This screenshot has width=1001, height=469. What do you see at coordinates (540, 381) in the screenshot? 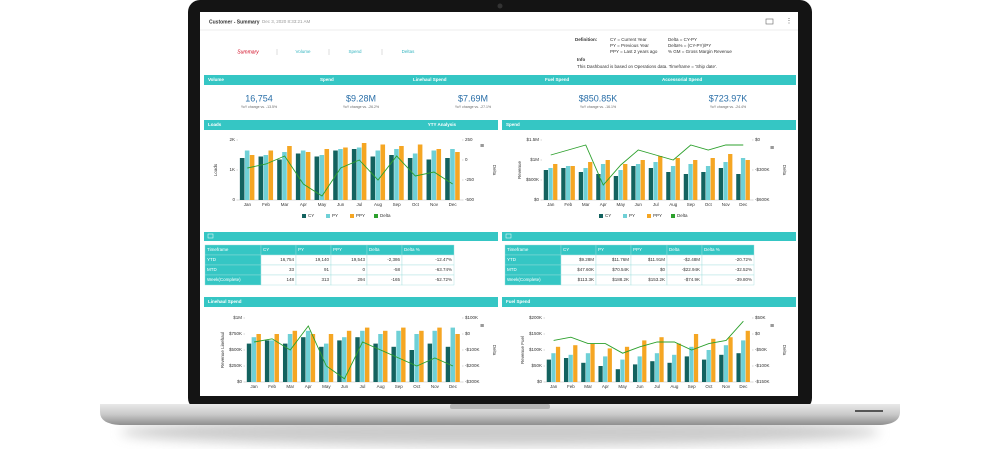
I see `y-tick-label: $0` at bounding box center [540, 381].